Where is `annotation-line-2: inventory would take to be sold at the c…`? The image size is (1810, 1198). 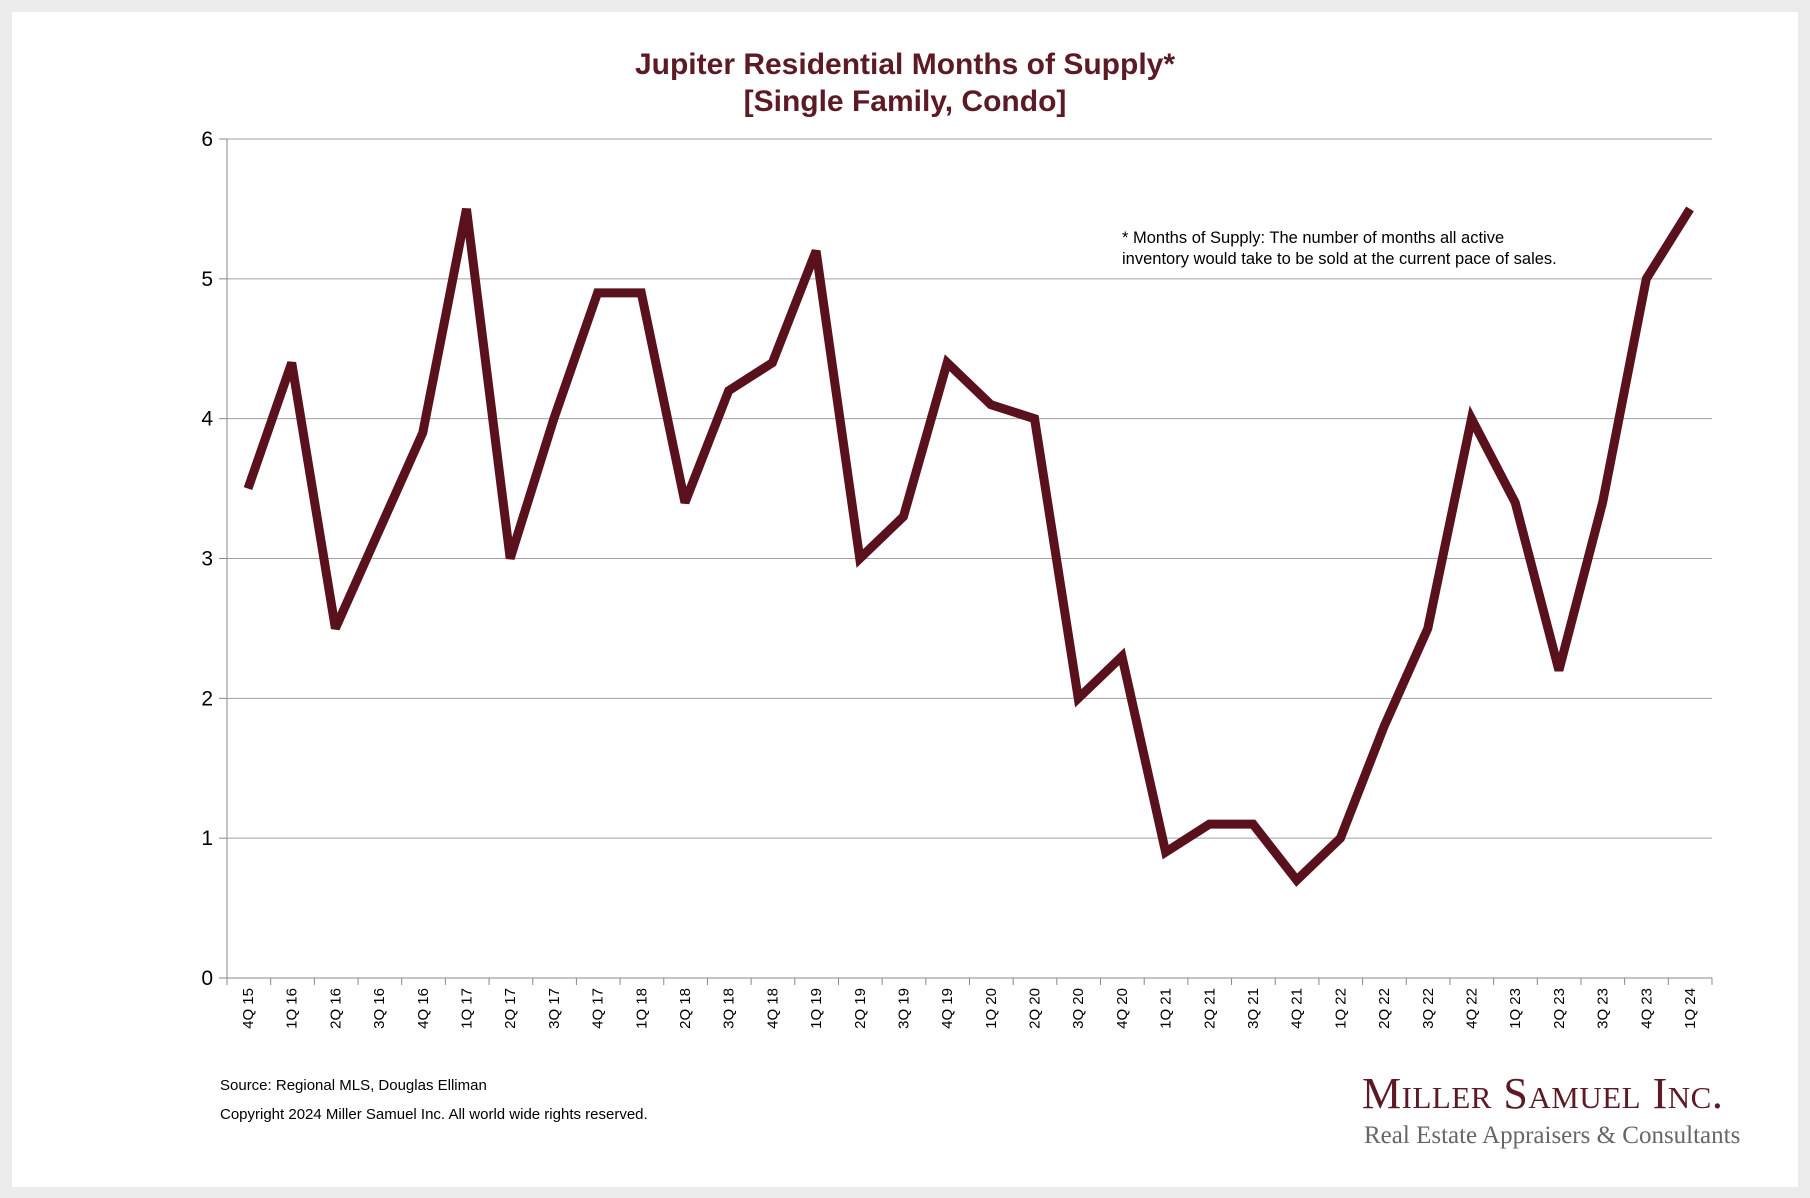 annotation-line-2: inventory would take to be sold at the c… is located at coordinates (1339, 259).